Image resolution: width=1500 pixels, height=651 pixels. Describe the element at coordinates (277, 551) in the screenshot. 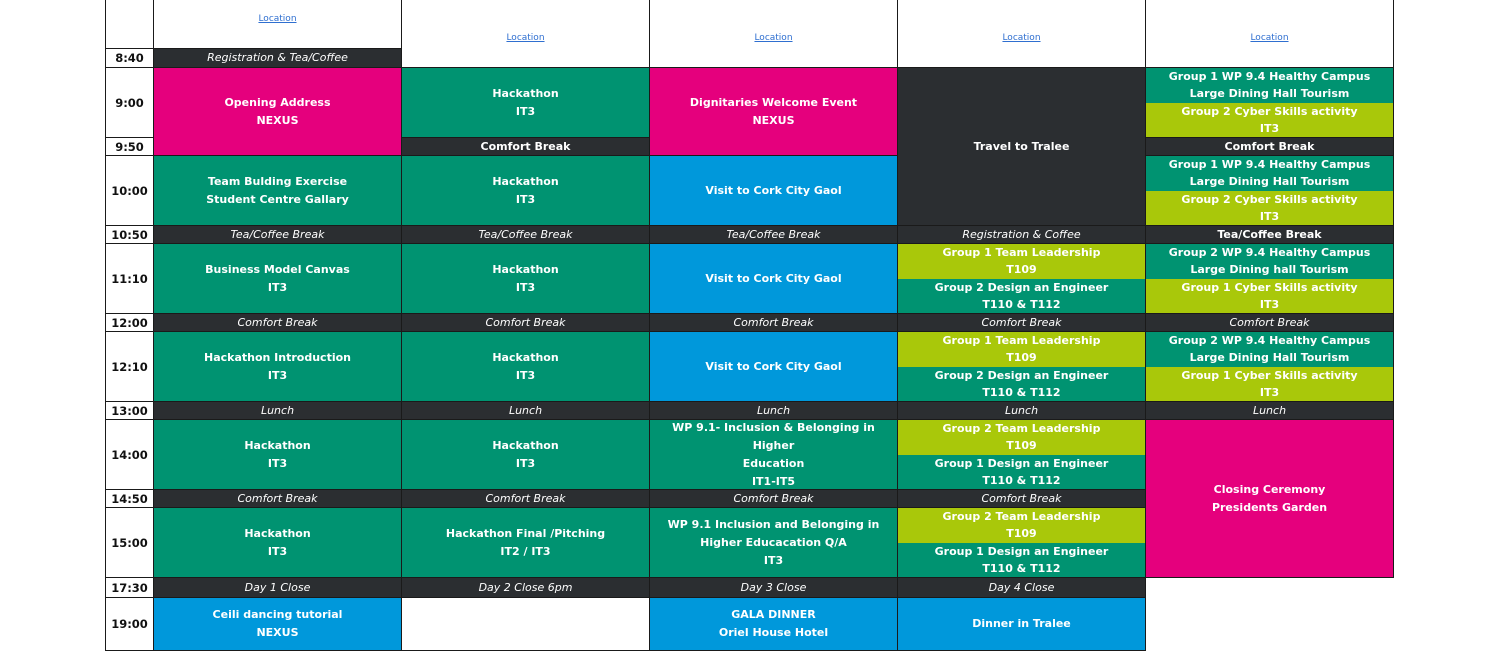

I see `d1-hackathon-2-line: IT3` at that location.